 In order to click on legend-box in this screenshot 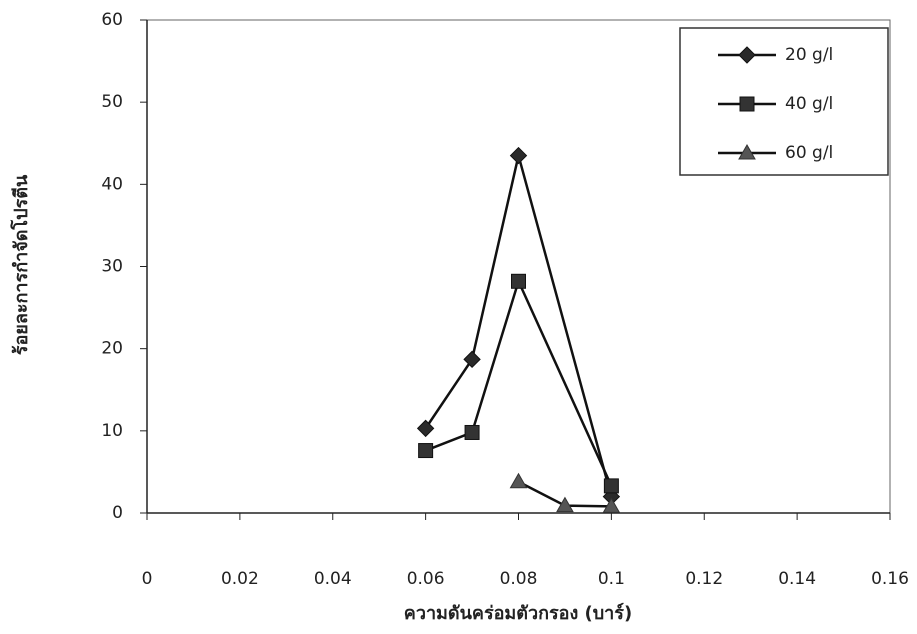, I will do `click(784, 101)`.